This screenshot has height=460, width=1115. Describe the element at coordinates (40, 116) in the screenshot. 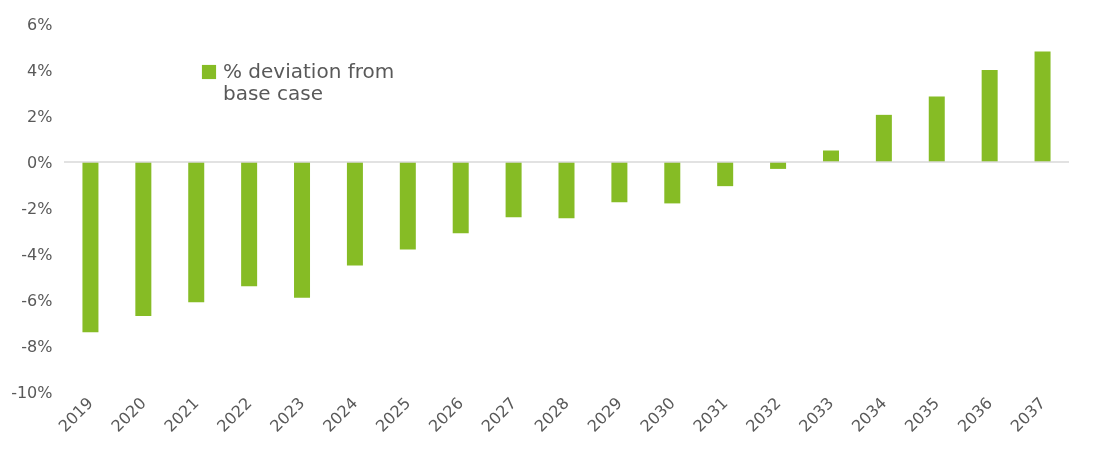

I see `y-tick-label: 2%` at that location.